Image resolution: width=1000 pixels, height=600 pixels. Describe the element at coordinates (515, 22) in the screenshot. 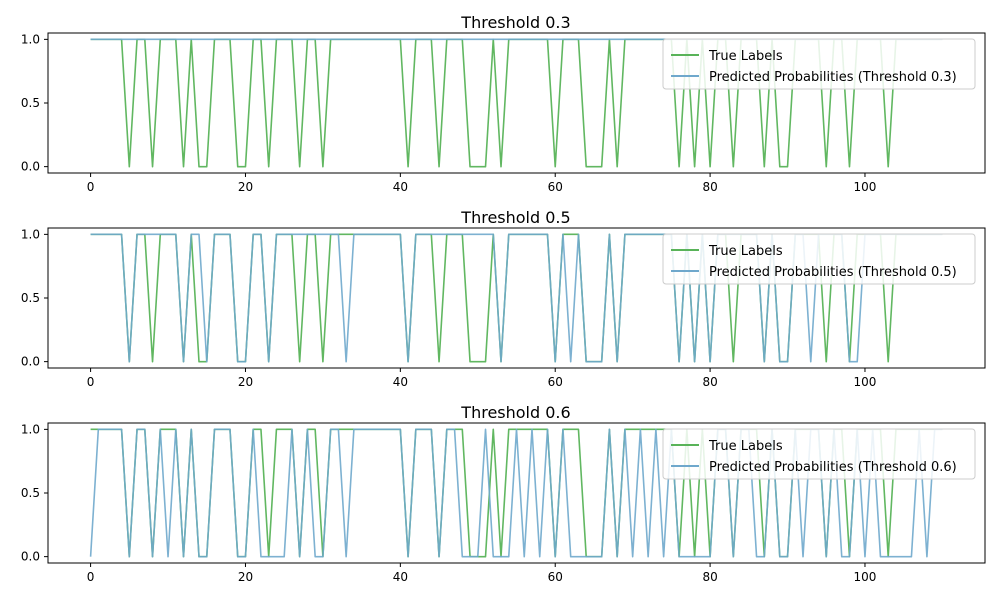

I see `subplot-title: Threshold 0.3` at that location.